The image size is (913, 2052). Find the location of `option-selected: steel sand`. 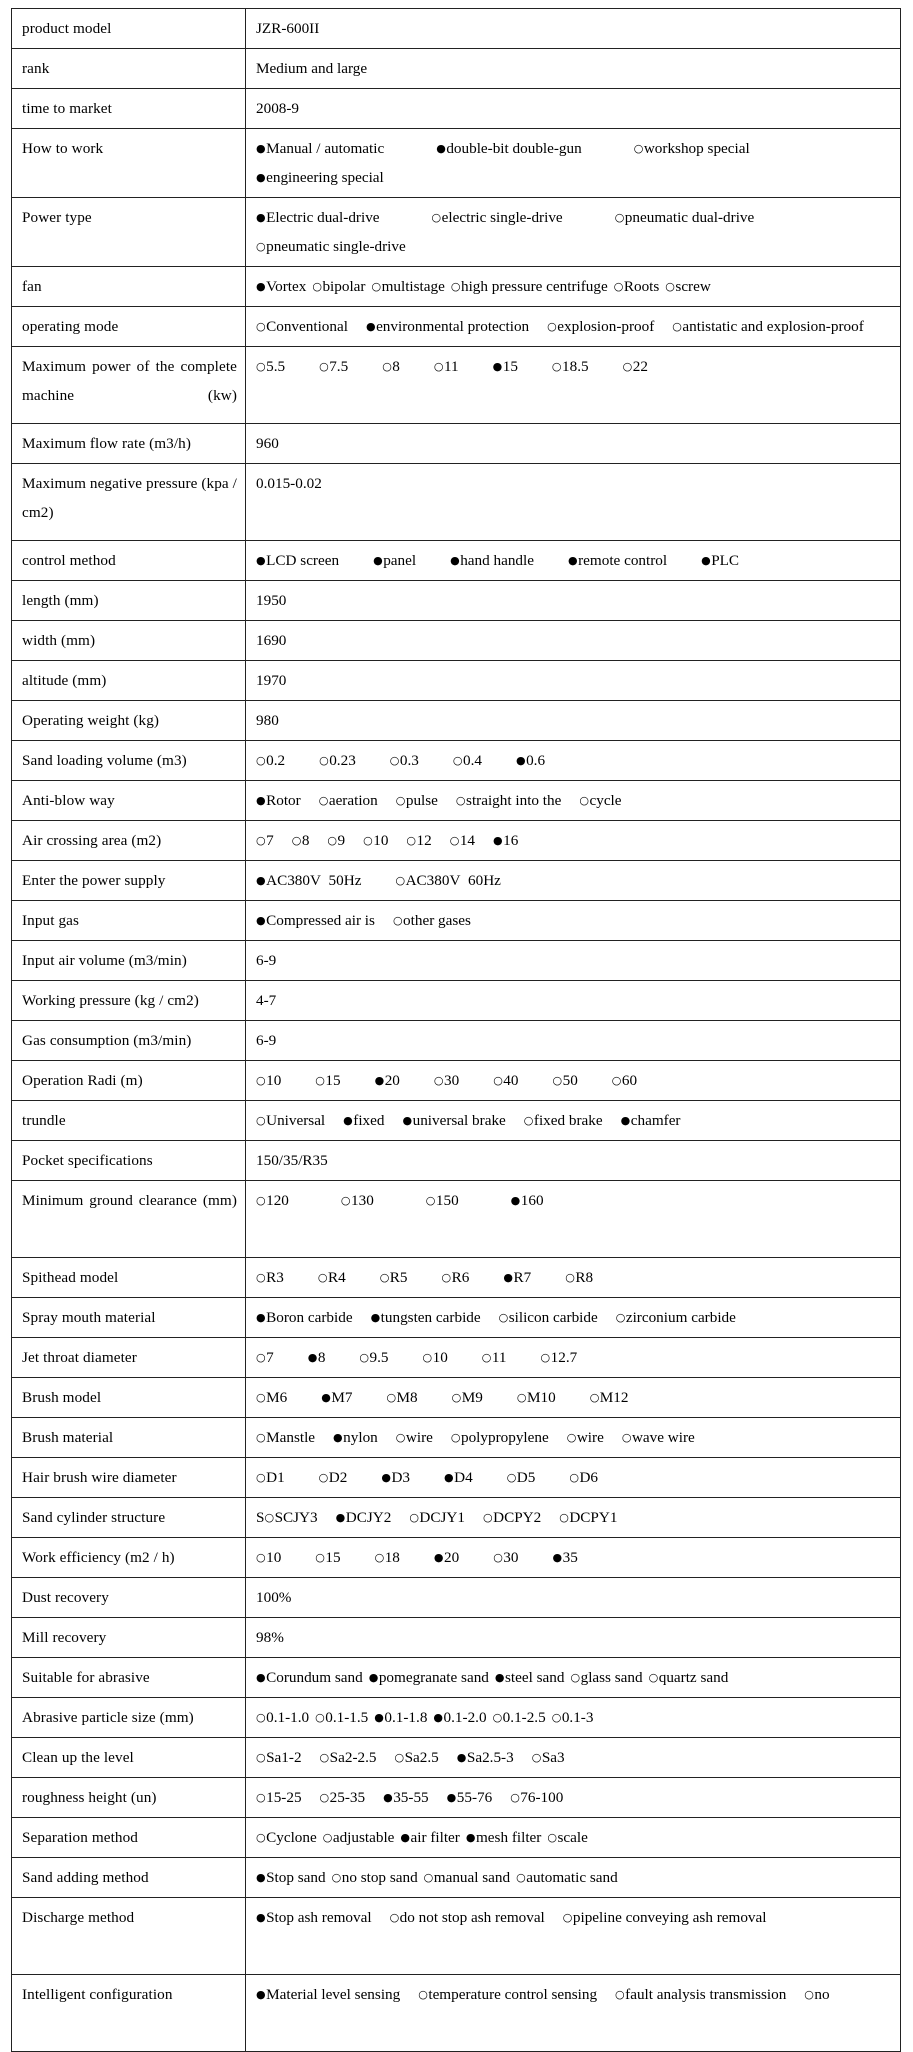

option-selected: steel sand is located at coordinates (530, 1677).